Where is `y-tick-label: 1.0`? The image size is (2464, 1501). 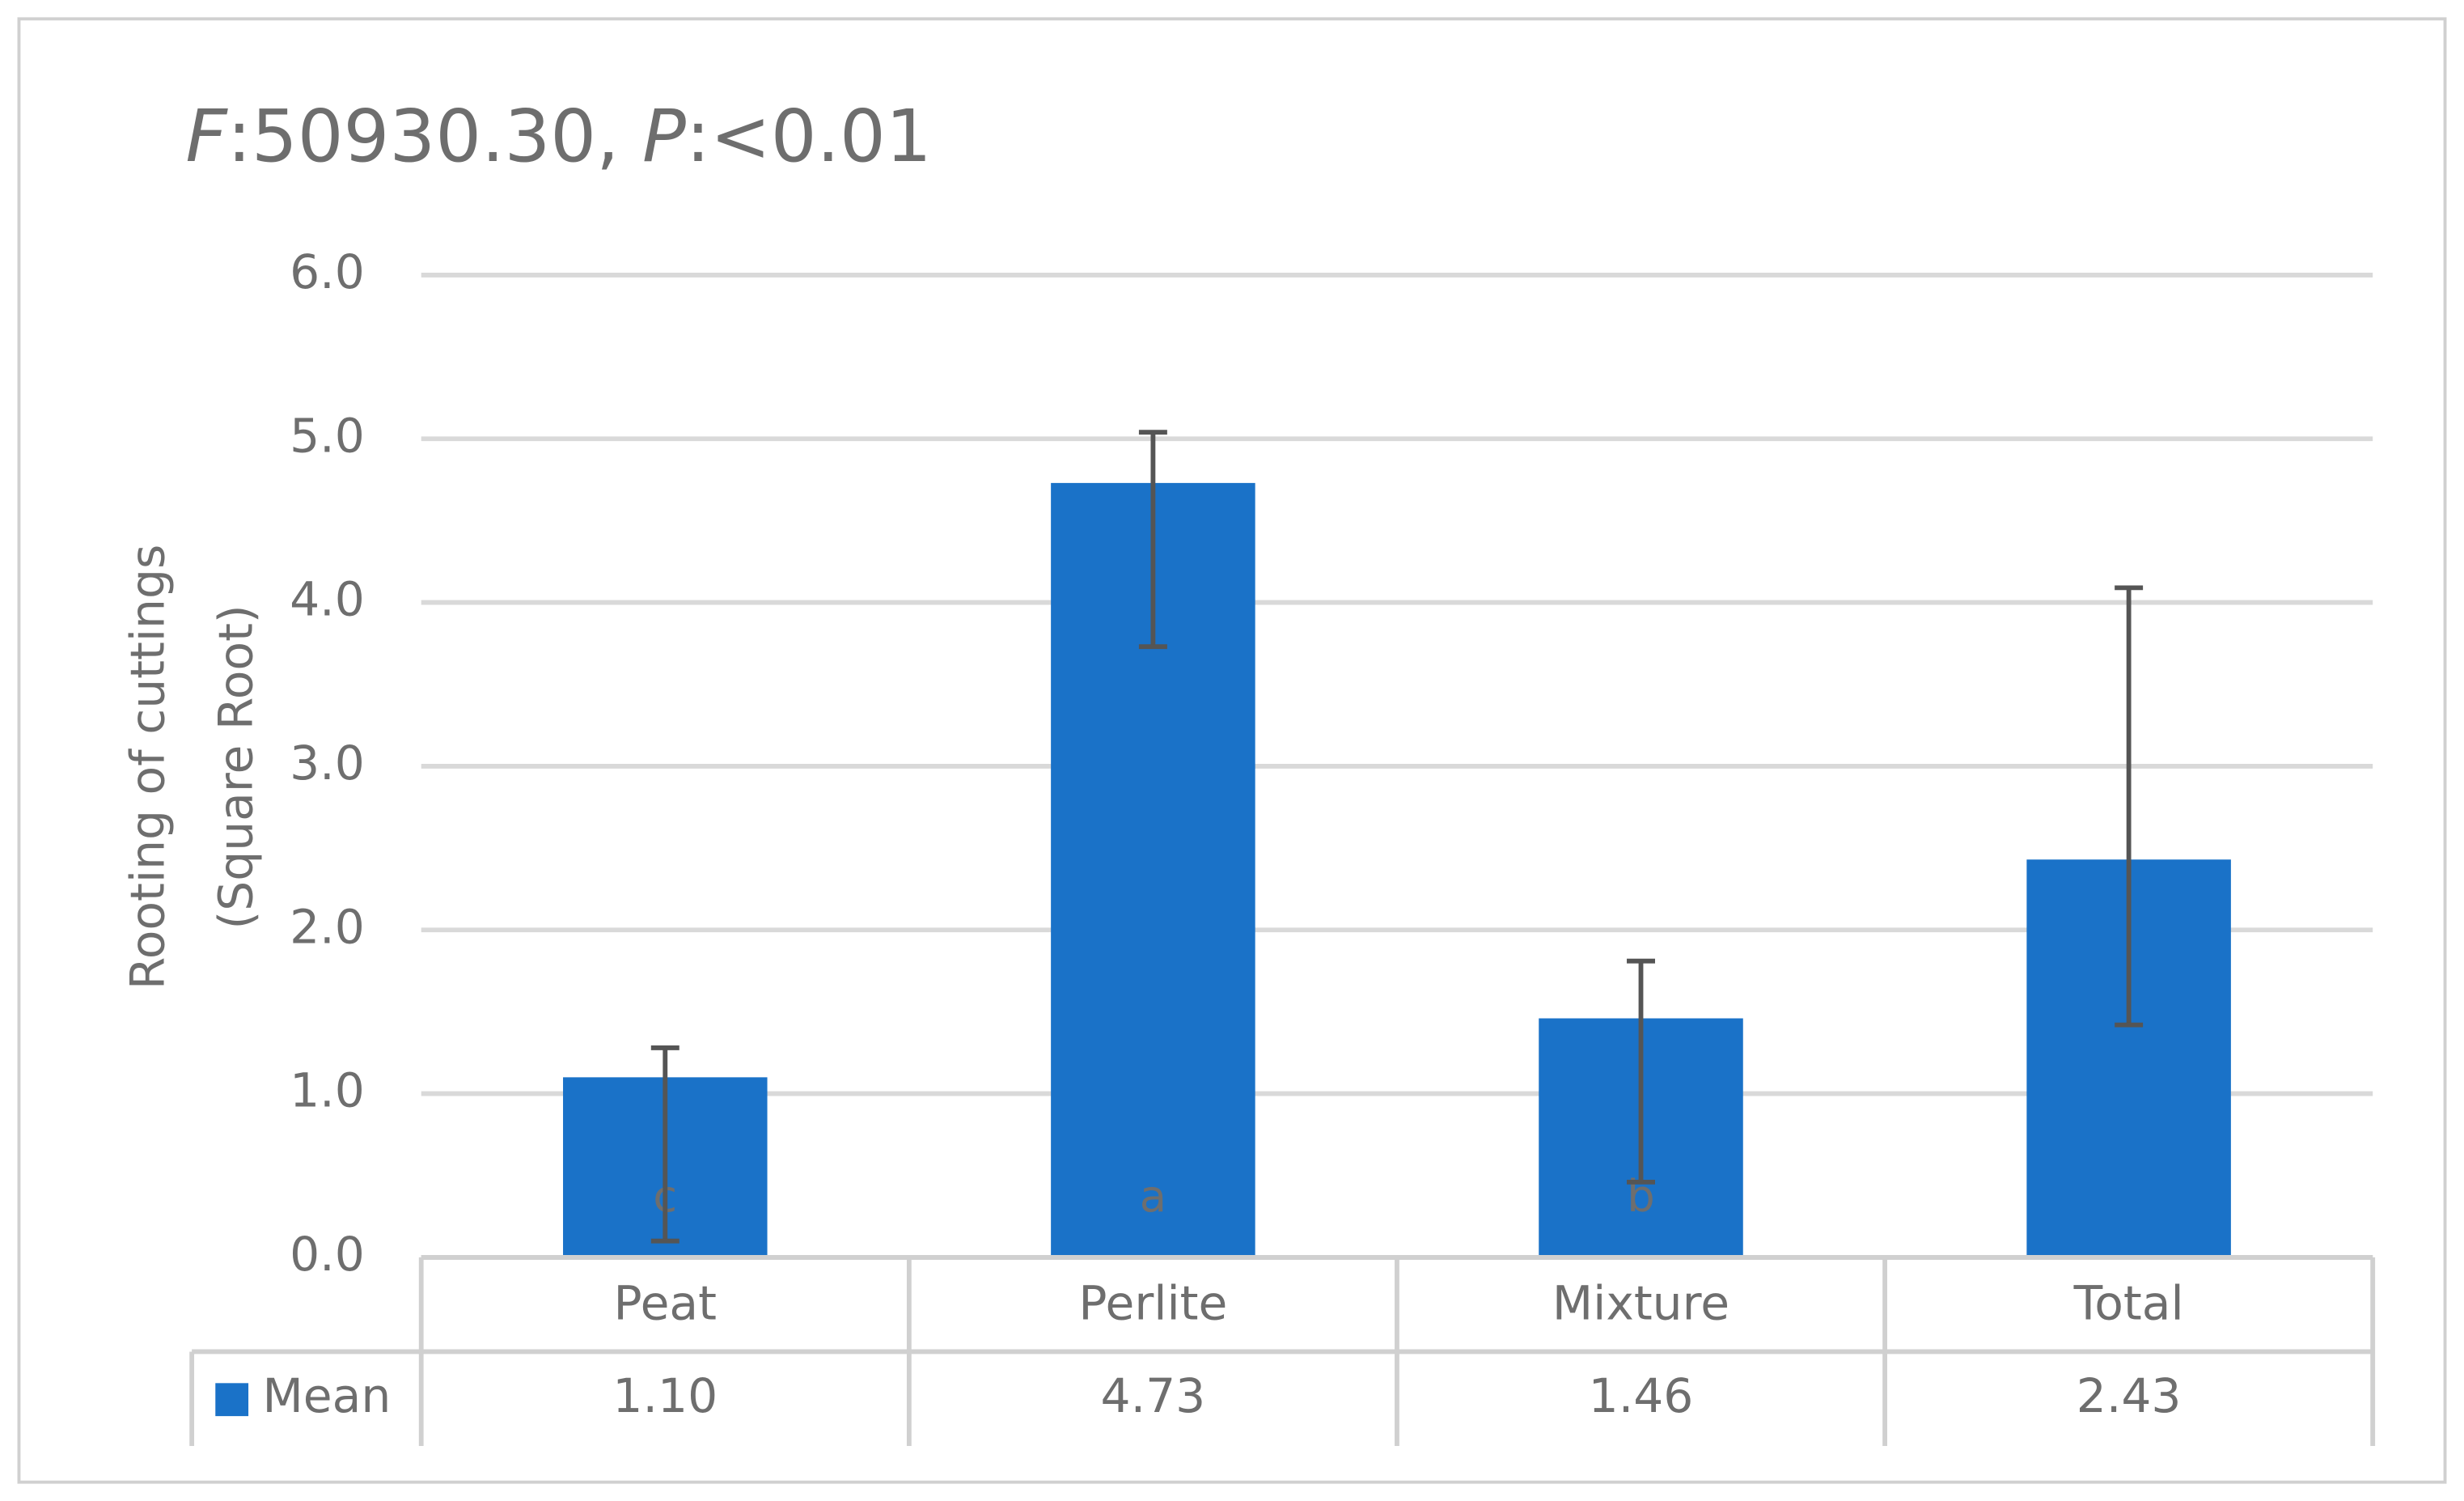
y-tick-label: 1.0 is located at coordinates (327, 1090).